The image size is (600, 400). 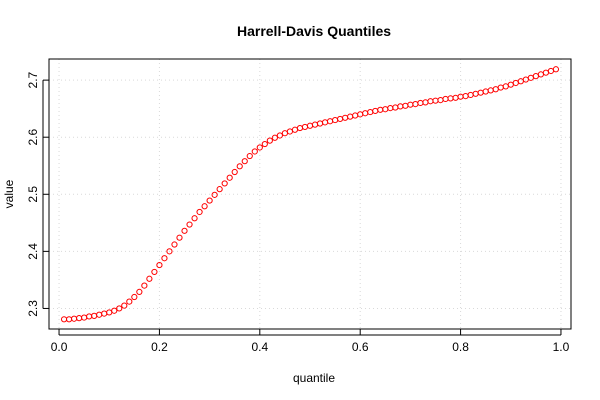 What do you see at coordinates (159, 347) in the screenshot?
I see `x-tick-label: 0.2` at bounding box center [159, 347].